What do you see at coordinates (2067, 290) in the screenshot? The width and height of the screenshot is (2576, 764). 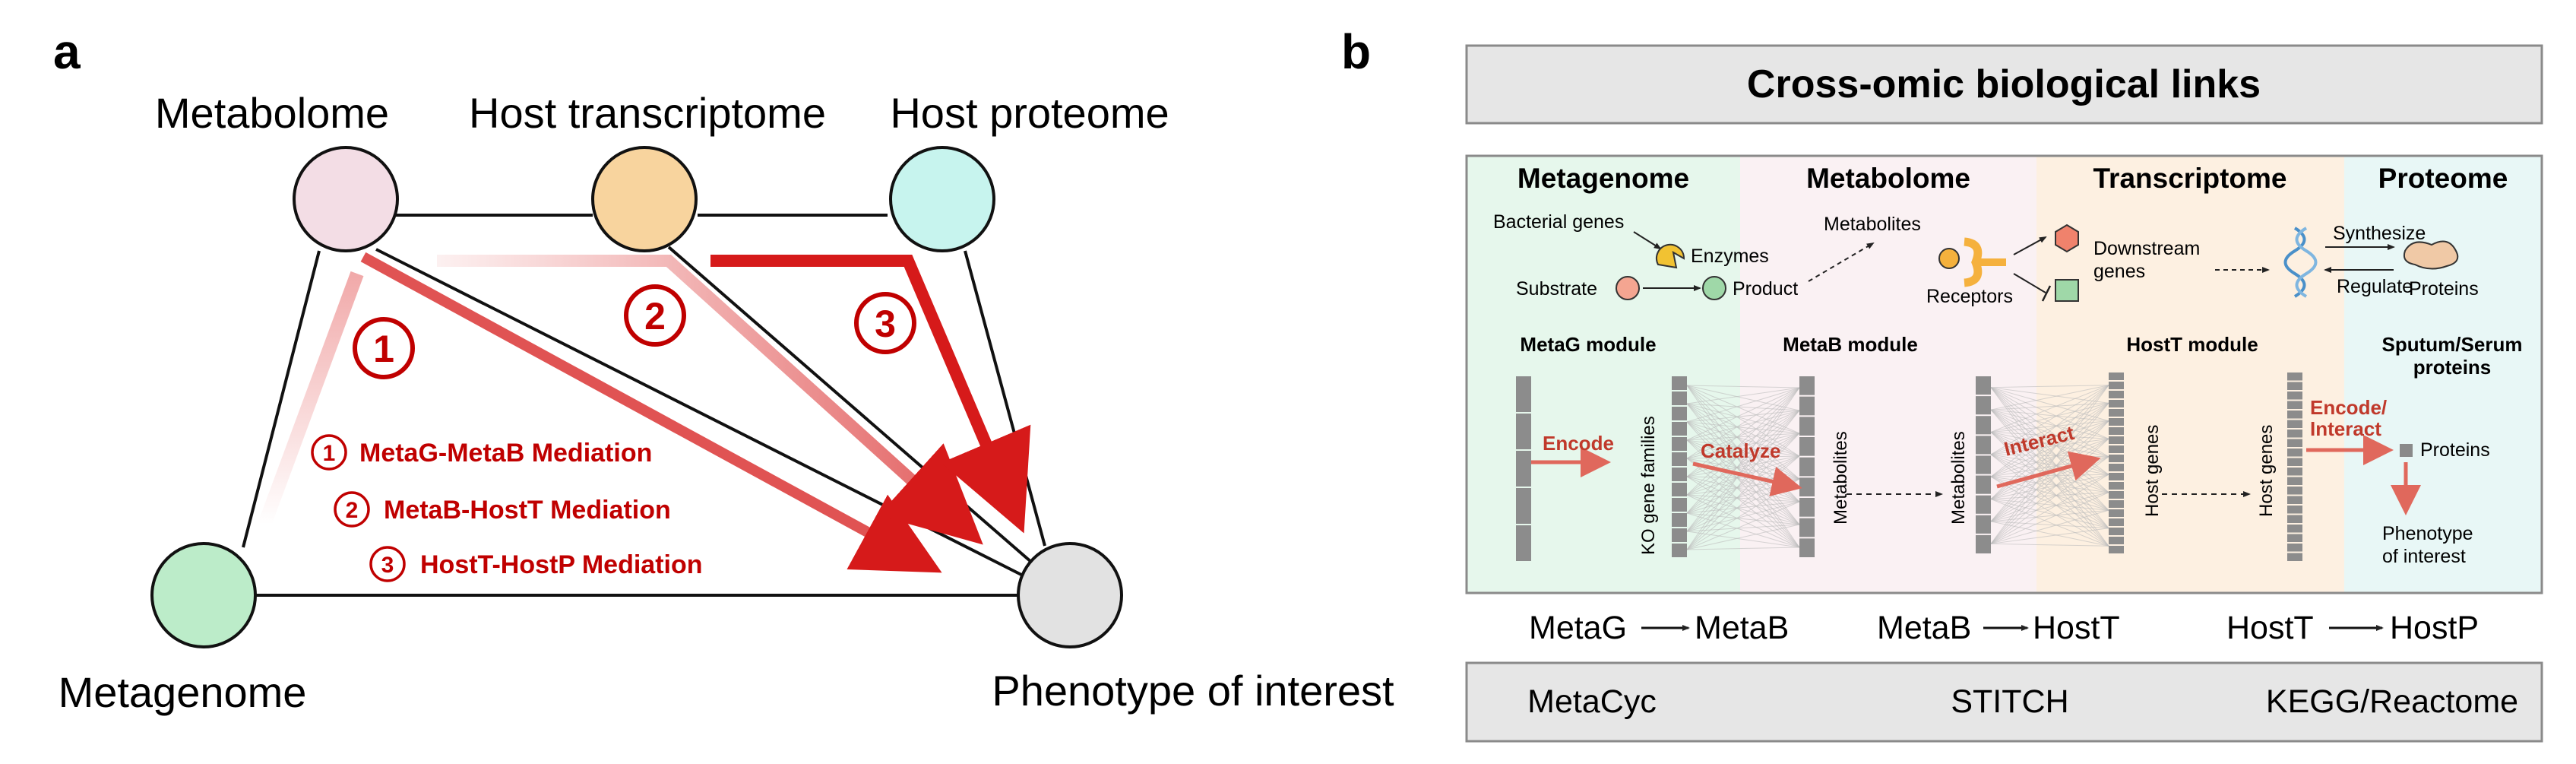 I see `downstream-gene-square-icon` at bounding box center [2067, 290].